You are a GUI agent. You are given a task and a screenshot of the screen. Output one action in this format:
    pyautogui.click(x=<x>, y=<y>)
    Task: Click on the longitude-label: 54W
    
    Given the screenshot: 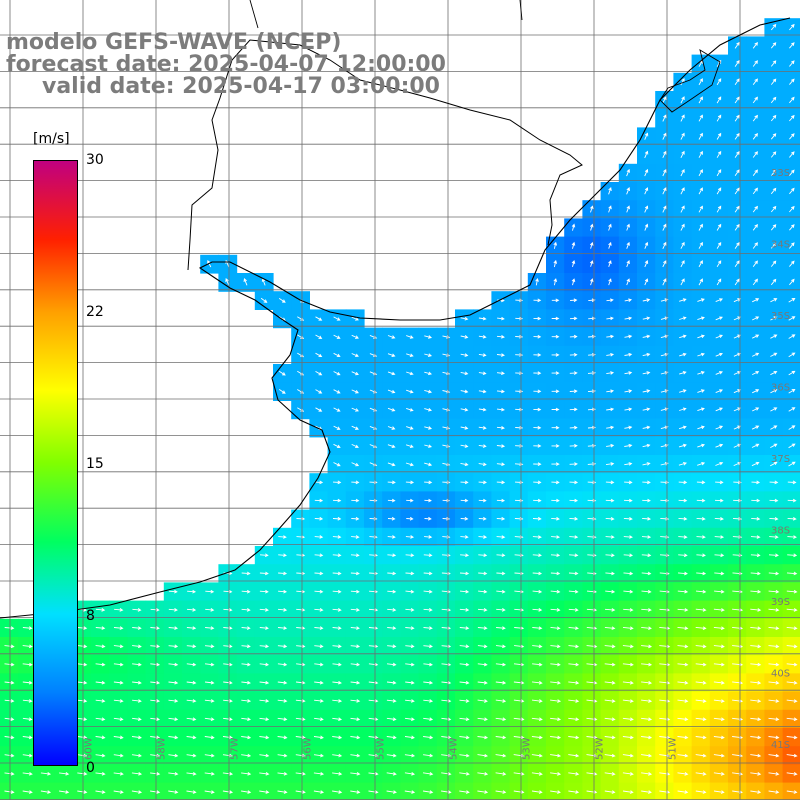 What is the action you would take?
    pyautogui.click(x=454, y=748)
    